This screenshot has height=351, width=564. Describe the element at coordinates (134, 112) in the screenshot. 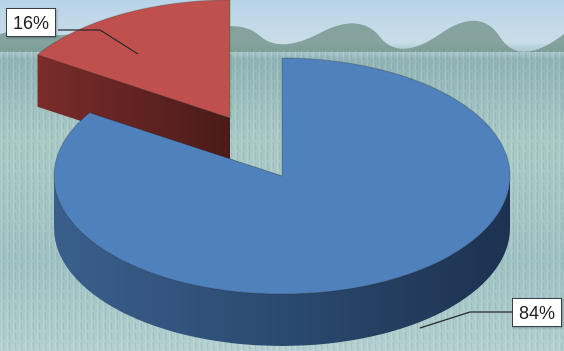

I see `pie-slice-cut-face` at that location.